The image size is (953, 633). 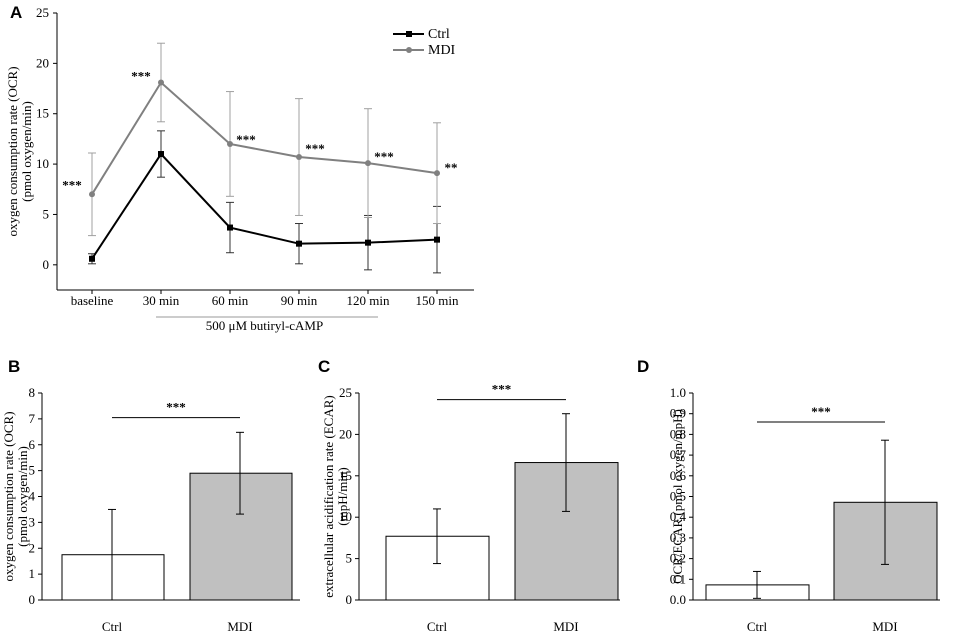 What do you see at coordinates (442, 50) in the screenshot?
I see `a-legend-mdi-label: MDI` at bounding box center [442, 50].